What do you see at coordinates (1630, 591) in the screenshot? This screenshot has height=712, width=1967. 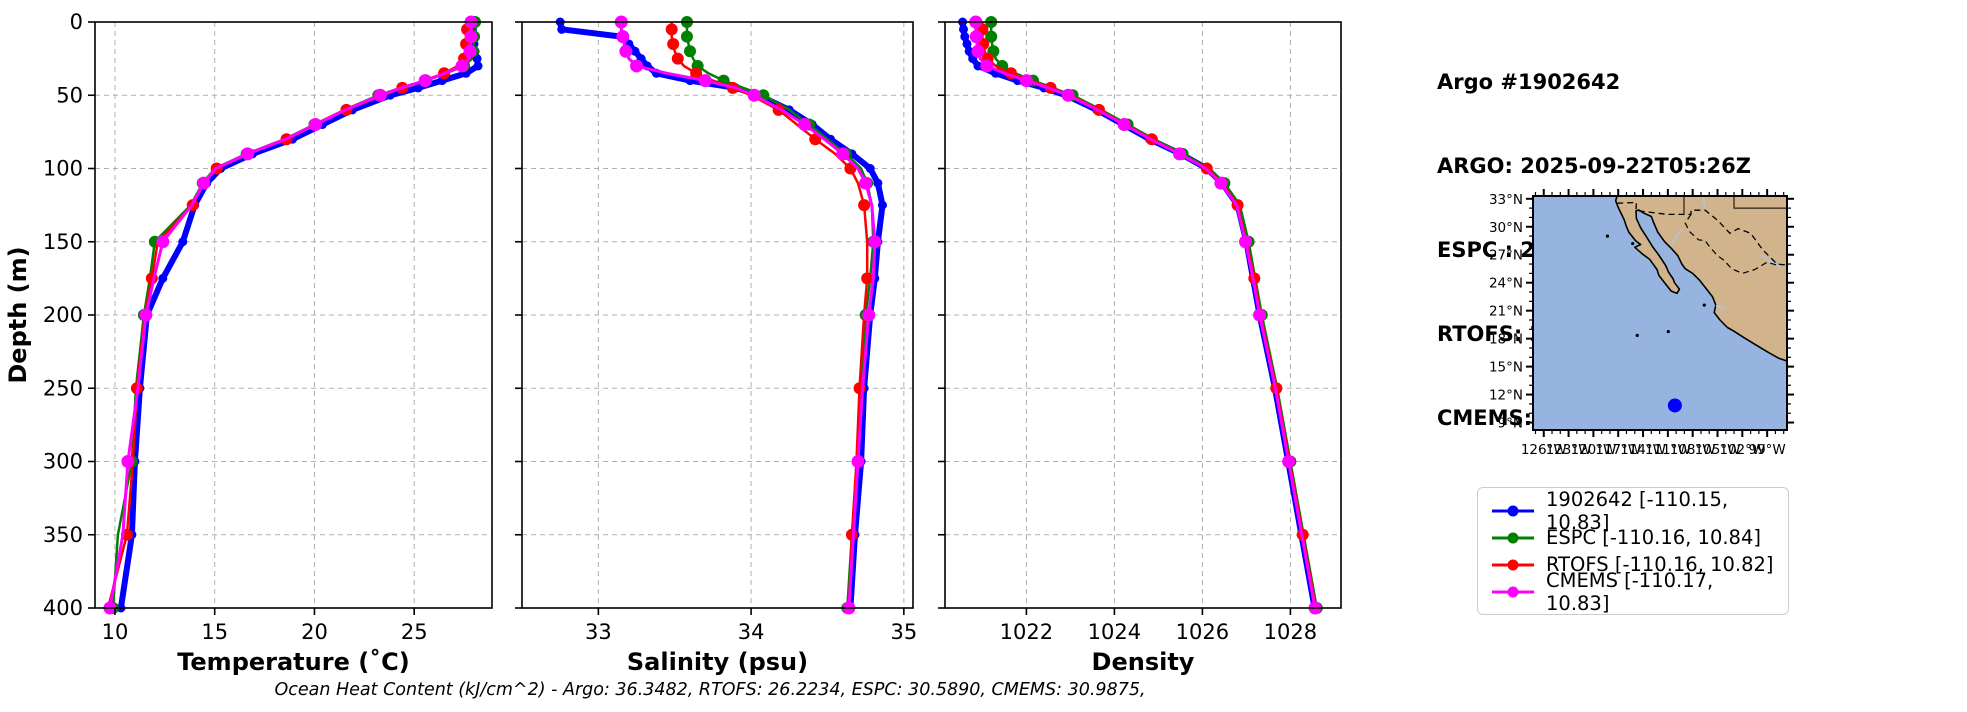 I see `legend-label: CMEMS [-110.17, 10.83]` at bounding box center [1630, 591].